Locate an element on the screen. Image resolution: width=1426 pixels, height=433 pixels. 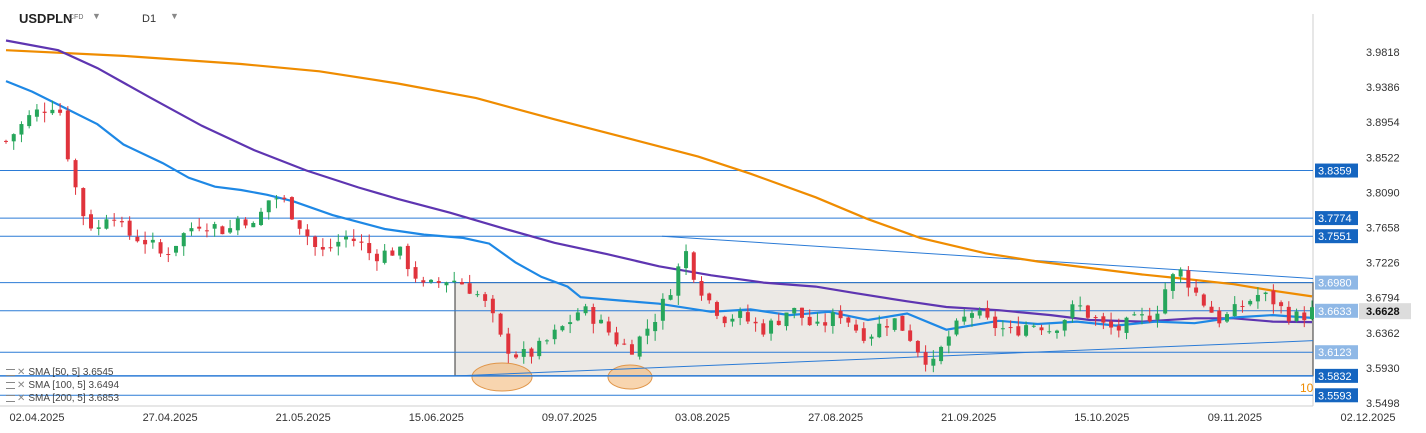
timeframe-dropdown-icon: ▼ is located at coordinates (174, 16).